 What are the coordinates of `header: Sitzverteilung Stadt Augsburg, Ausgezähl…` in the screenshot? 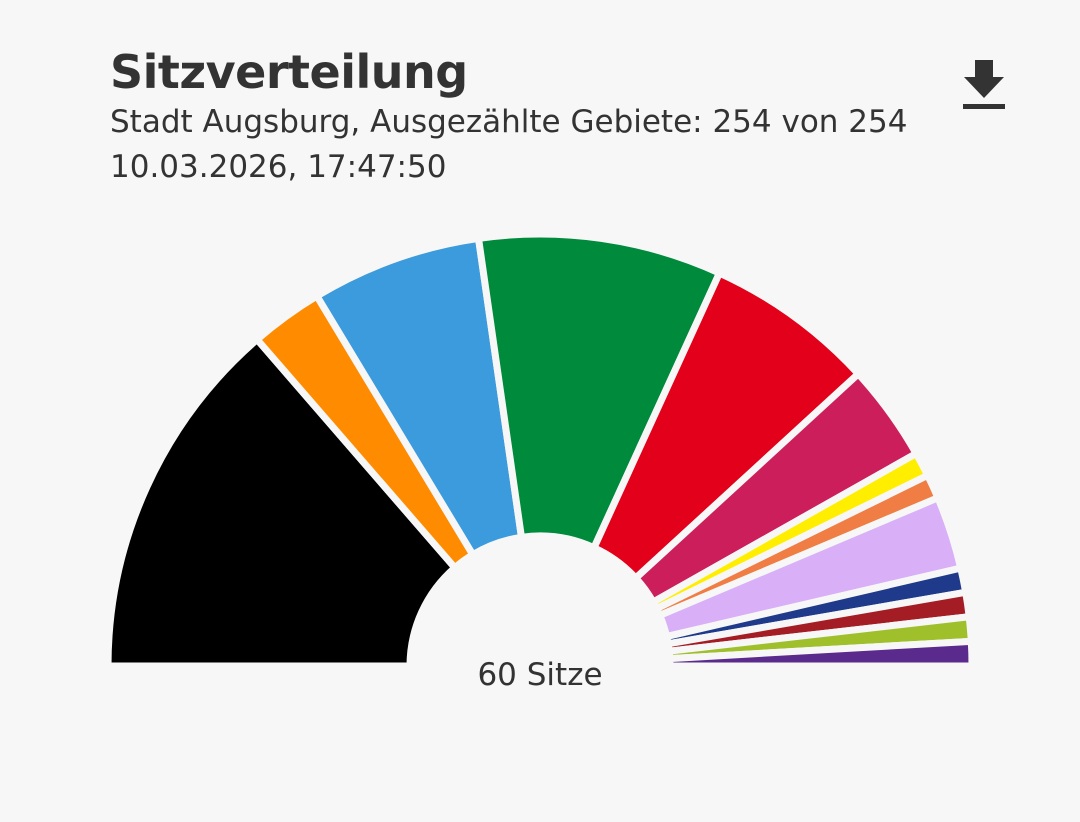 It's located at (508, 117).